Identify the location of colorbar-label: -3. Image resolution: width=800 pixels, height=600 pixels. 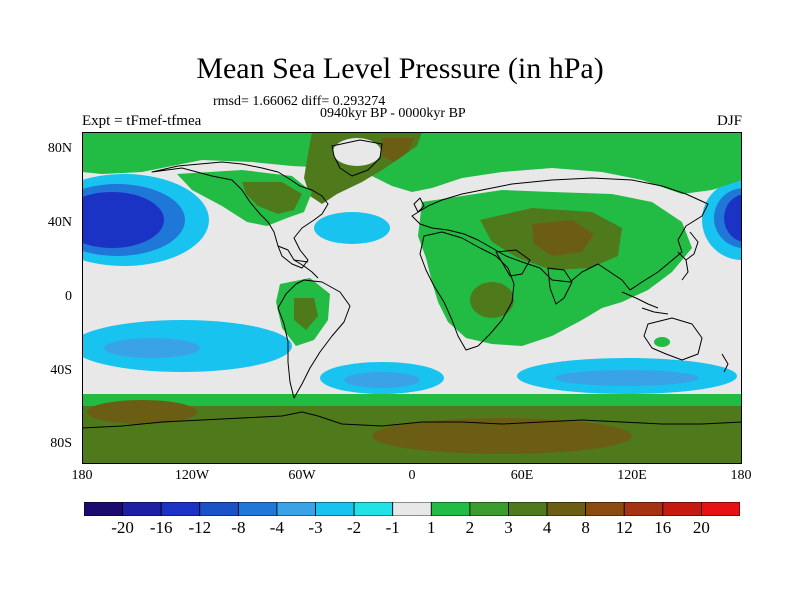
(315, 527).